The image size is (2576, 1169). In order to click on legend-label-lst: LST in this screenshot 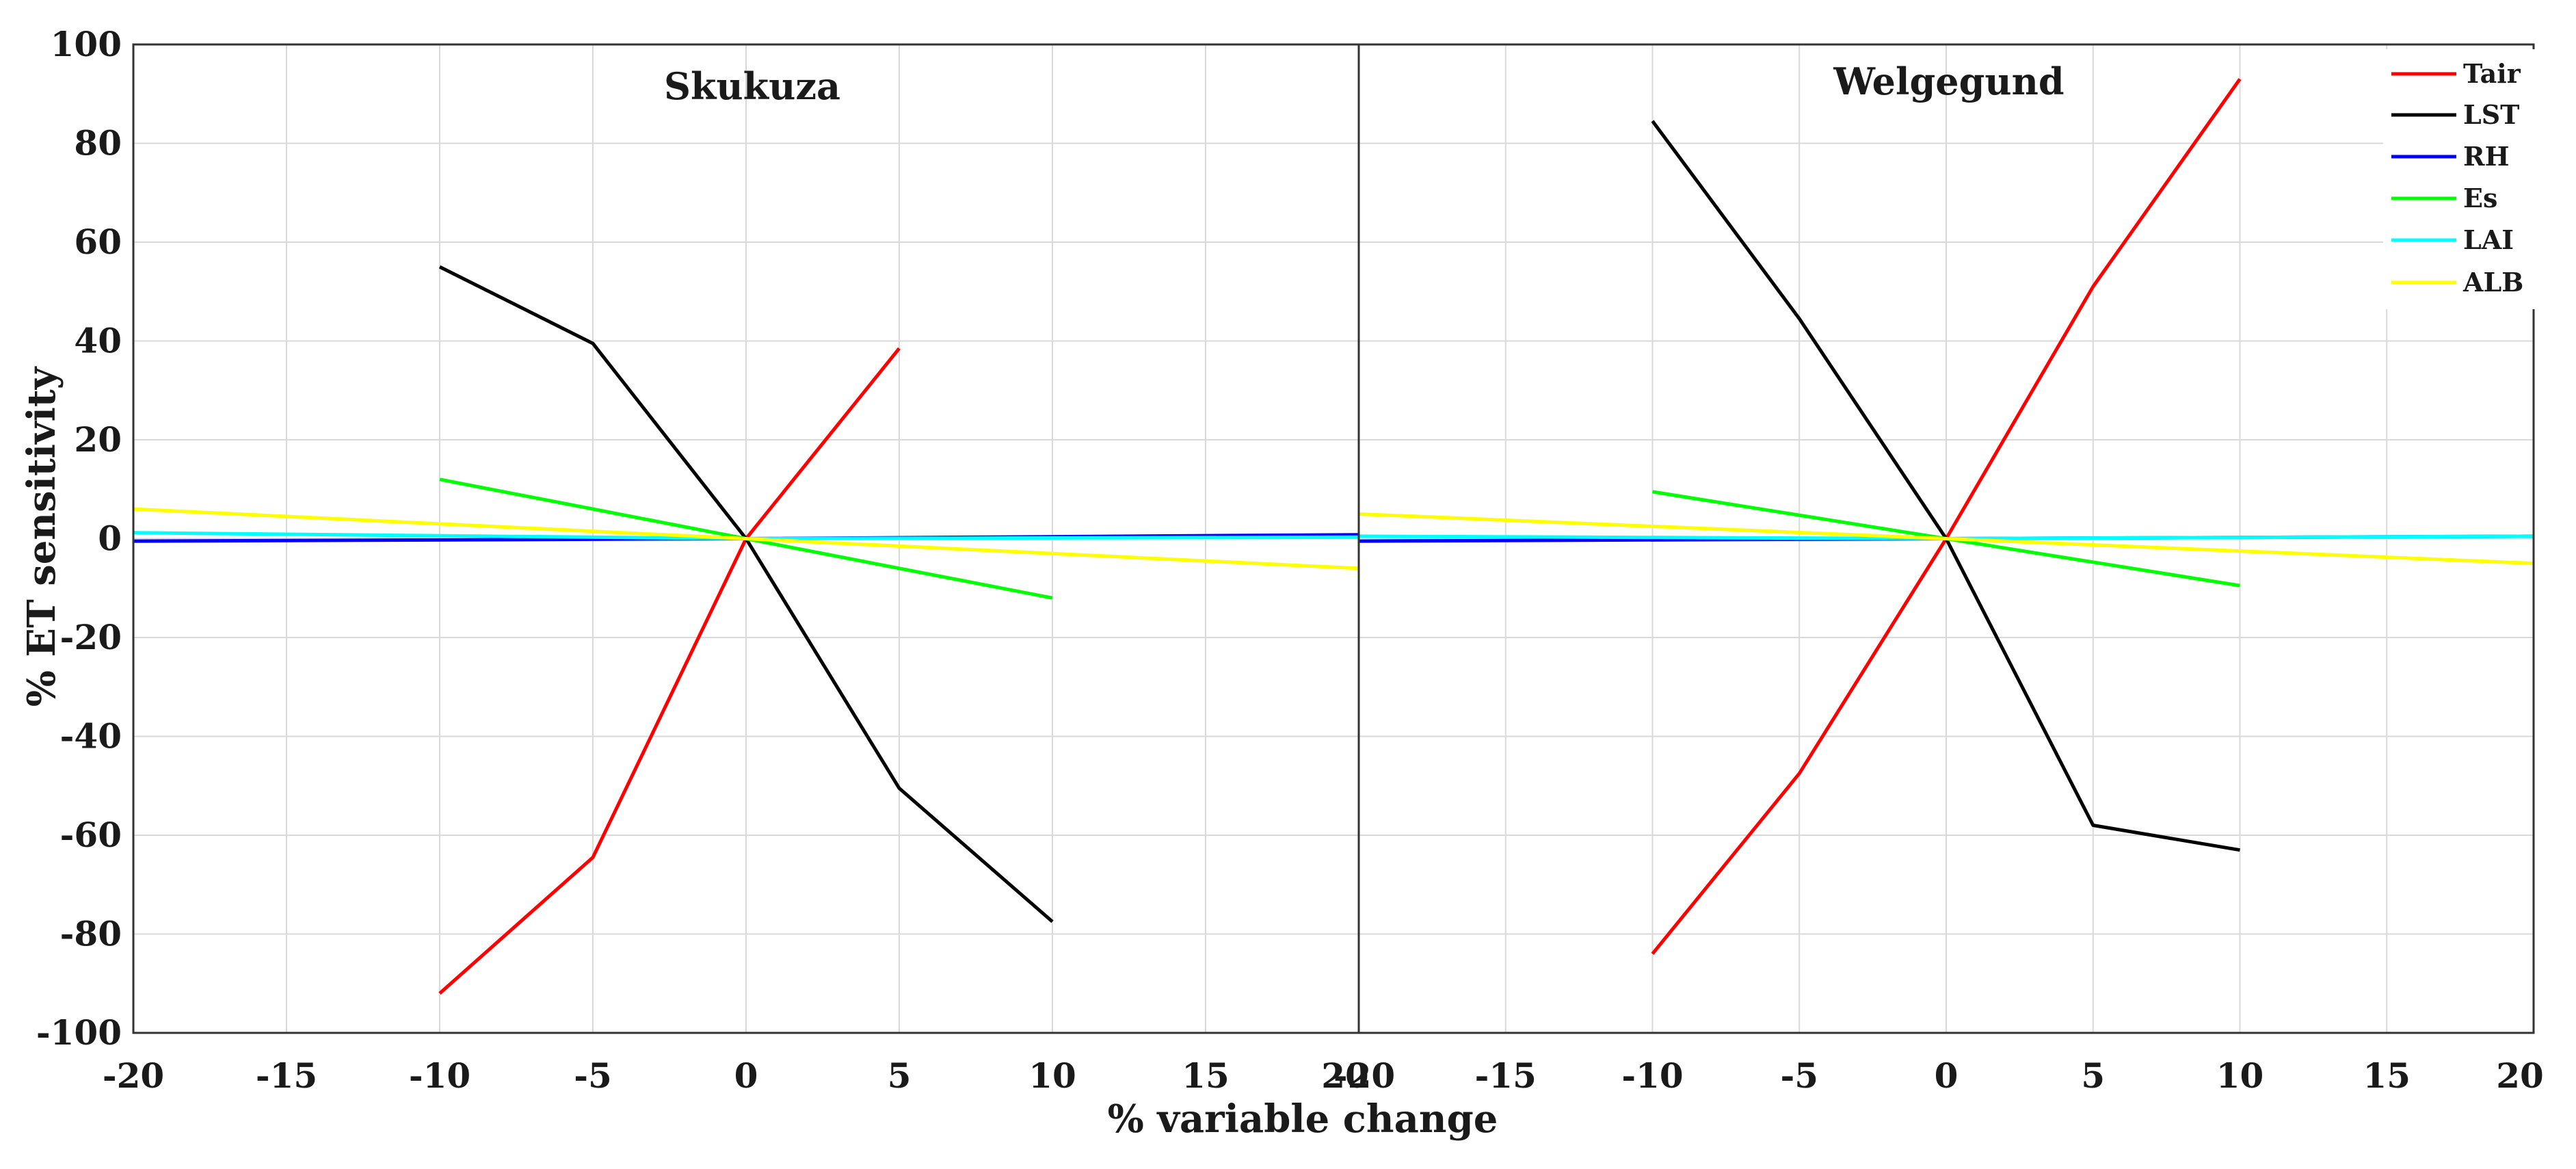, I will do `click(2491, 115)`.